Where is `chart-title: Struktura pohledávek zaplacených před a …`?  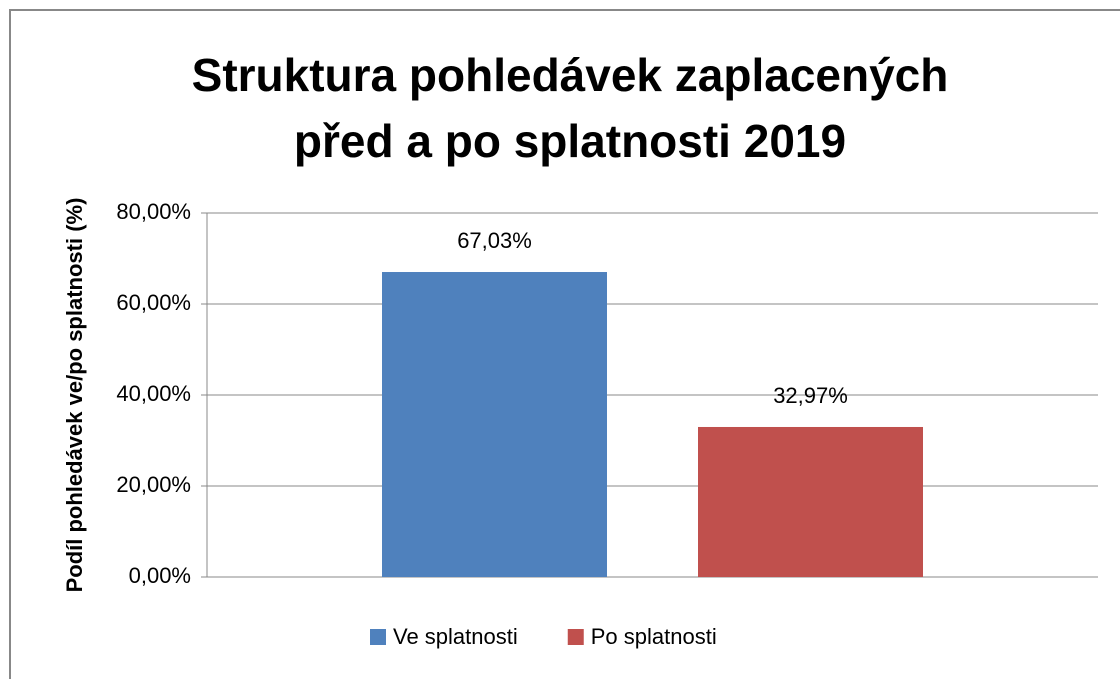 chart-title: Struktura pohledávek zaplacených před a … is located at coordinates (570, 108).